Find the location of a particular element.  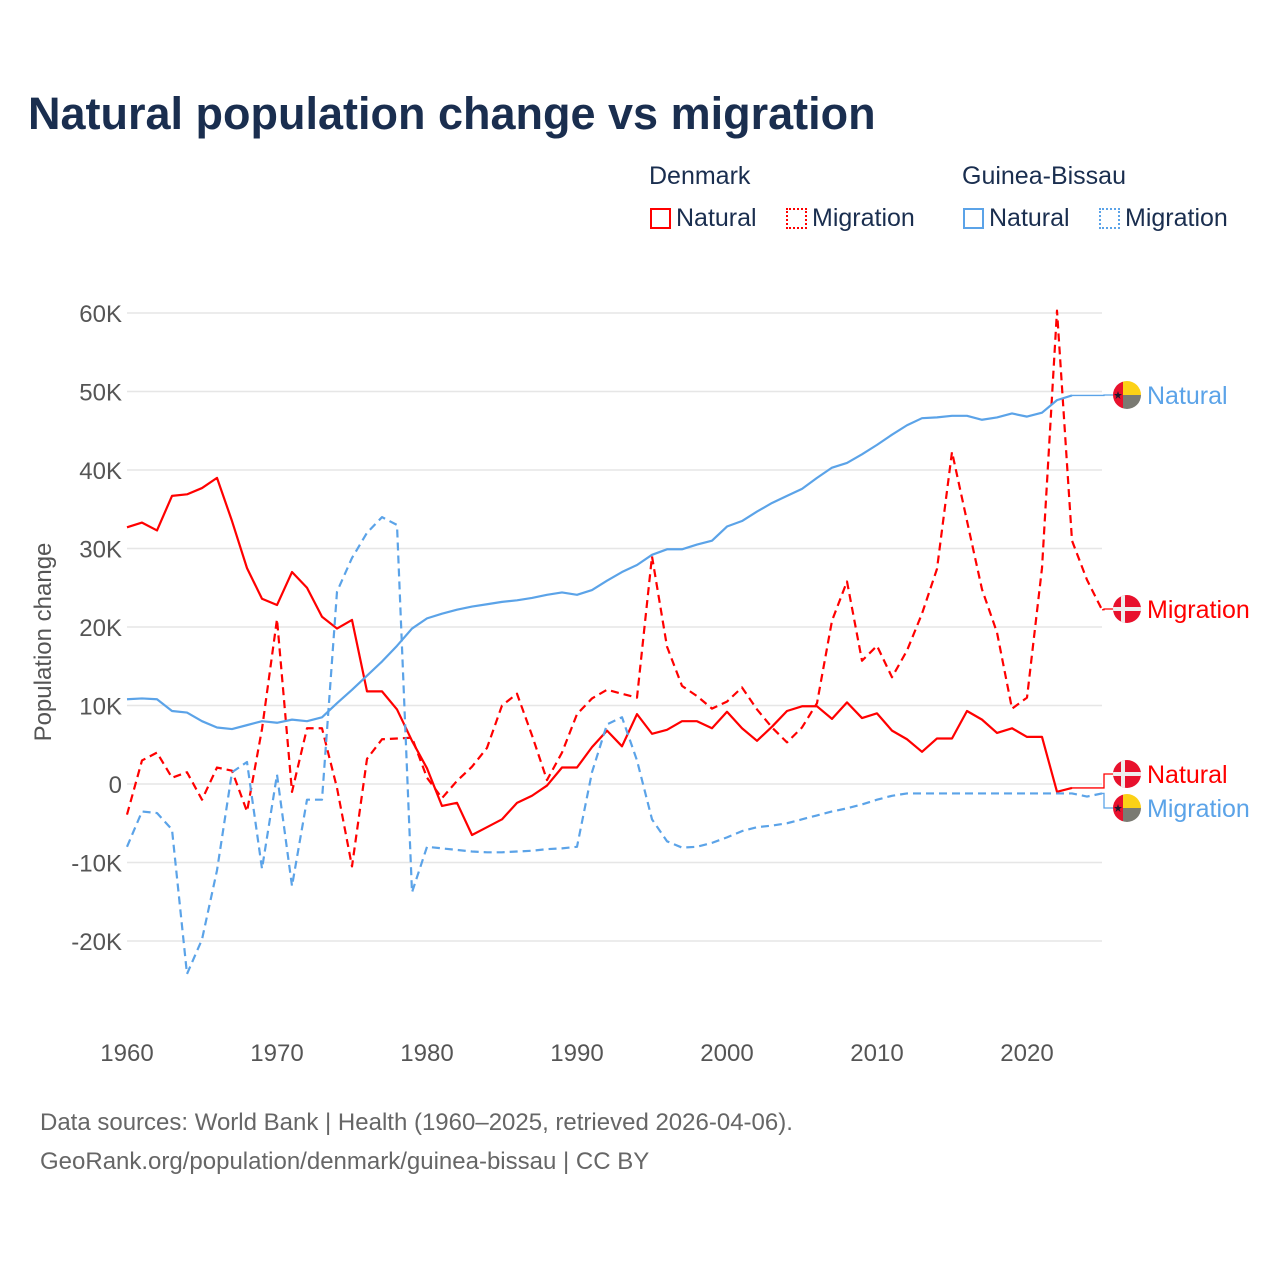

x-tick-label: 2010 is located at coordinates (876, 1053).